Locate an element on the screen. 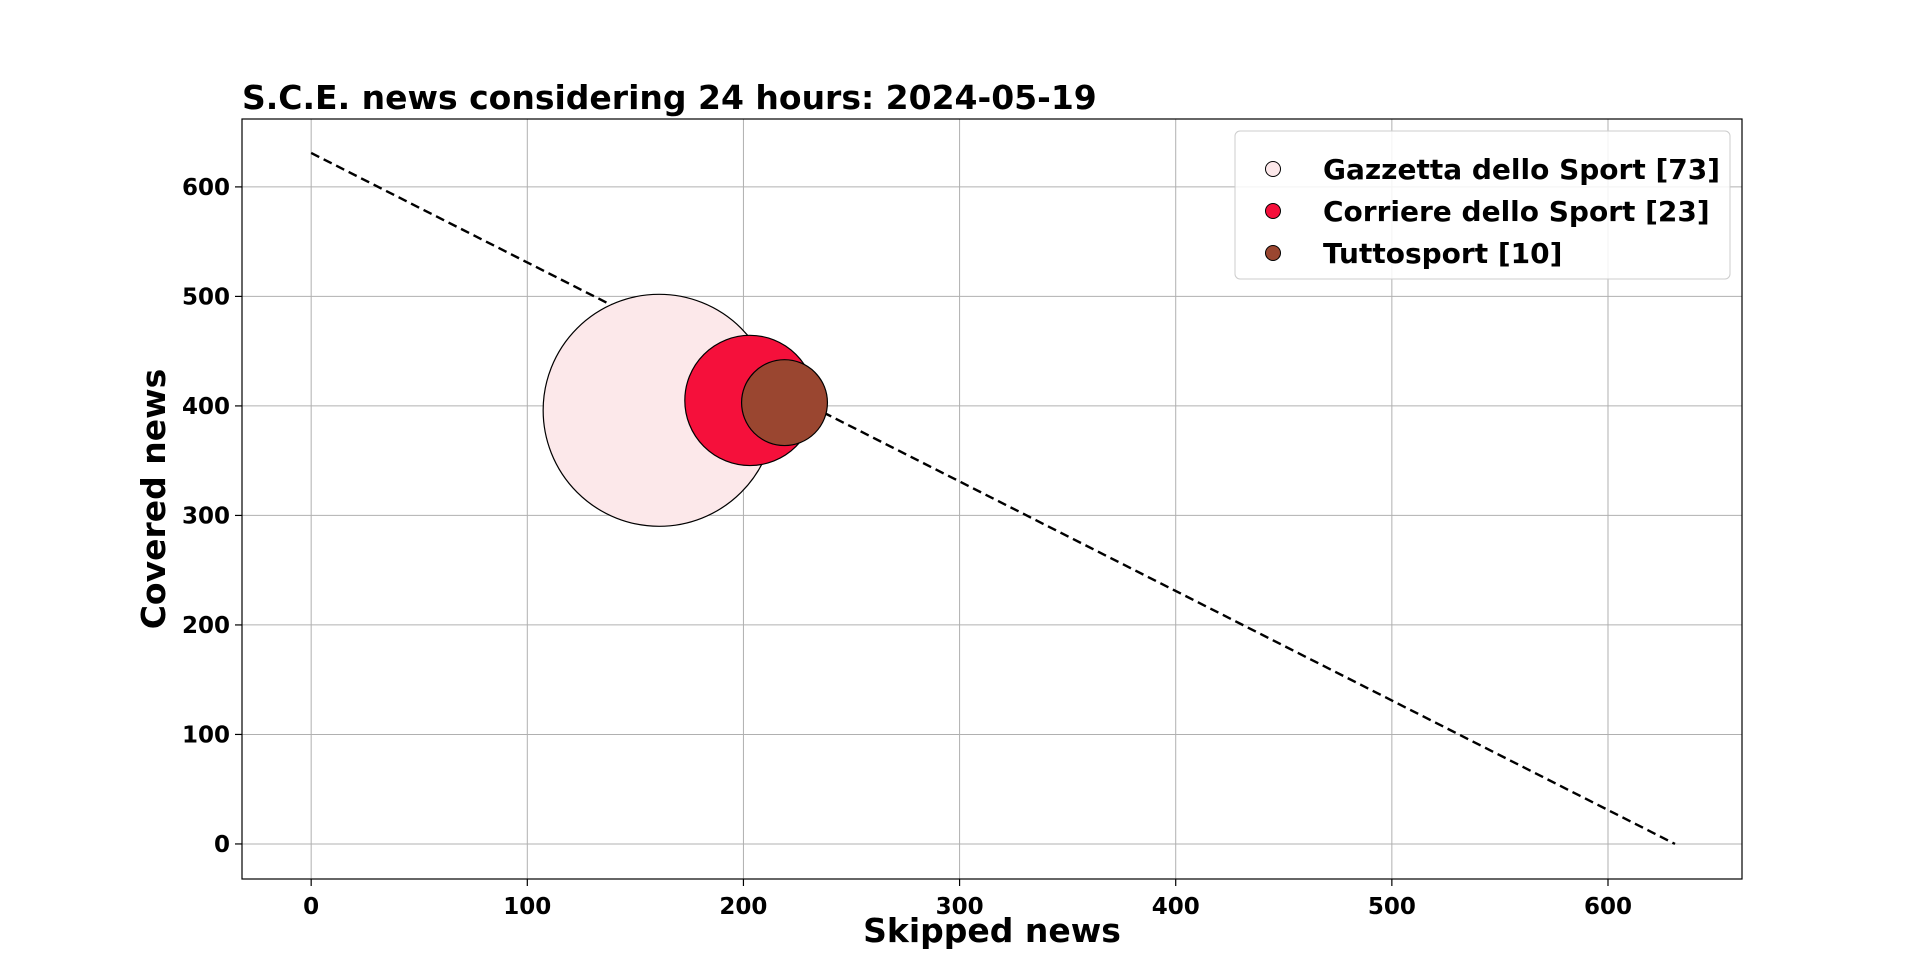 The height and width of the screenshot is (980, 1914). y-tick-label: 400 is located at coordinates (206, 407).